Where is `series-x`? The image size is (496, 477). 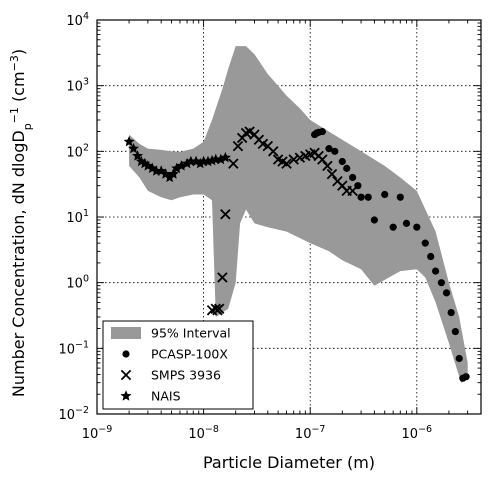 series-x is located at coordinates (282, 221).